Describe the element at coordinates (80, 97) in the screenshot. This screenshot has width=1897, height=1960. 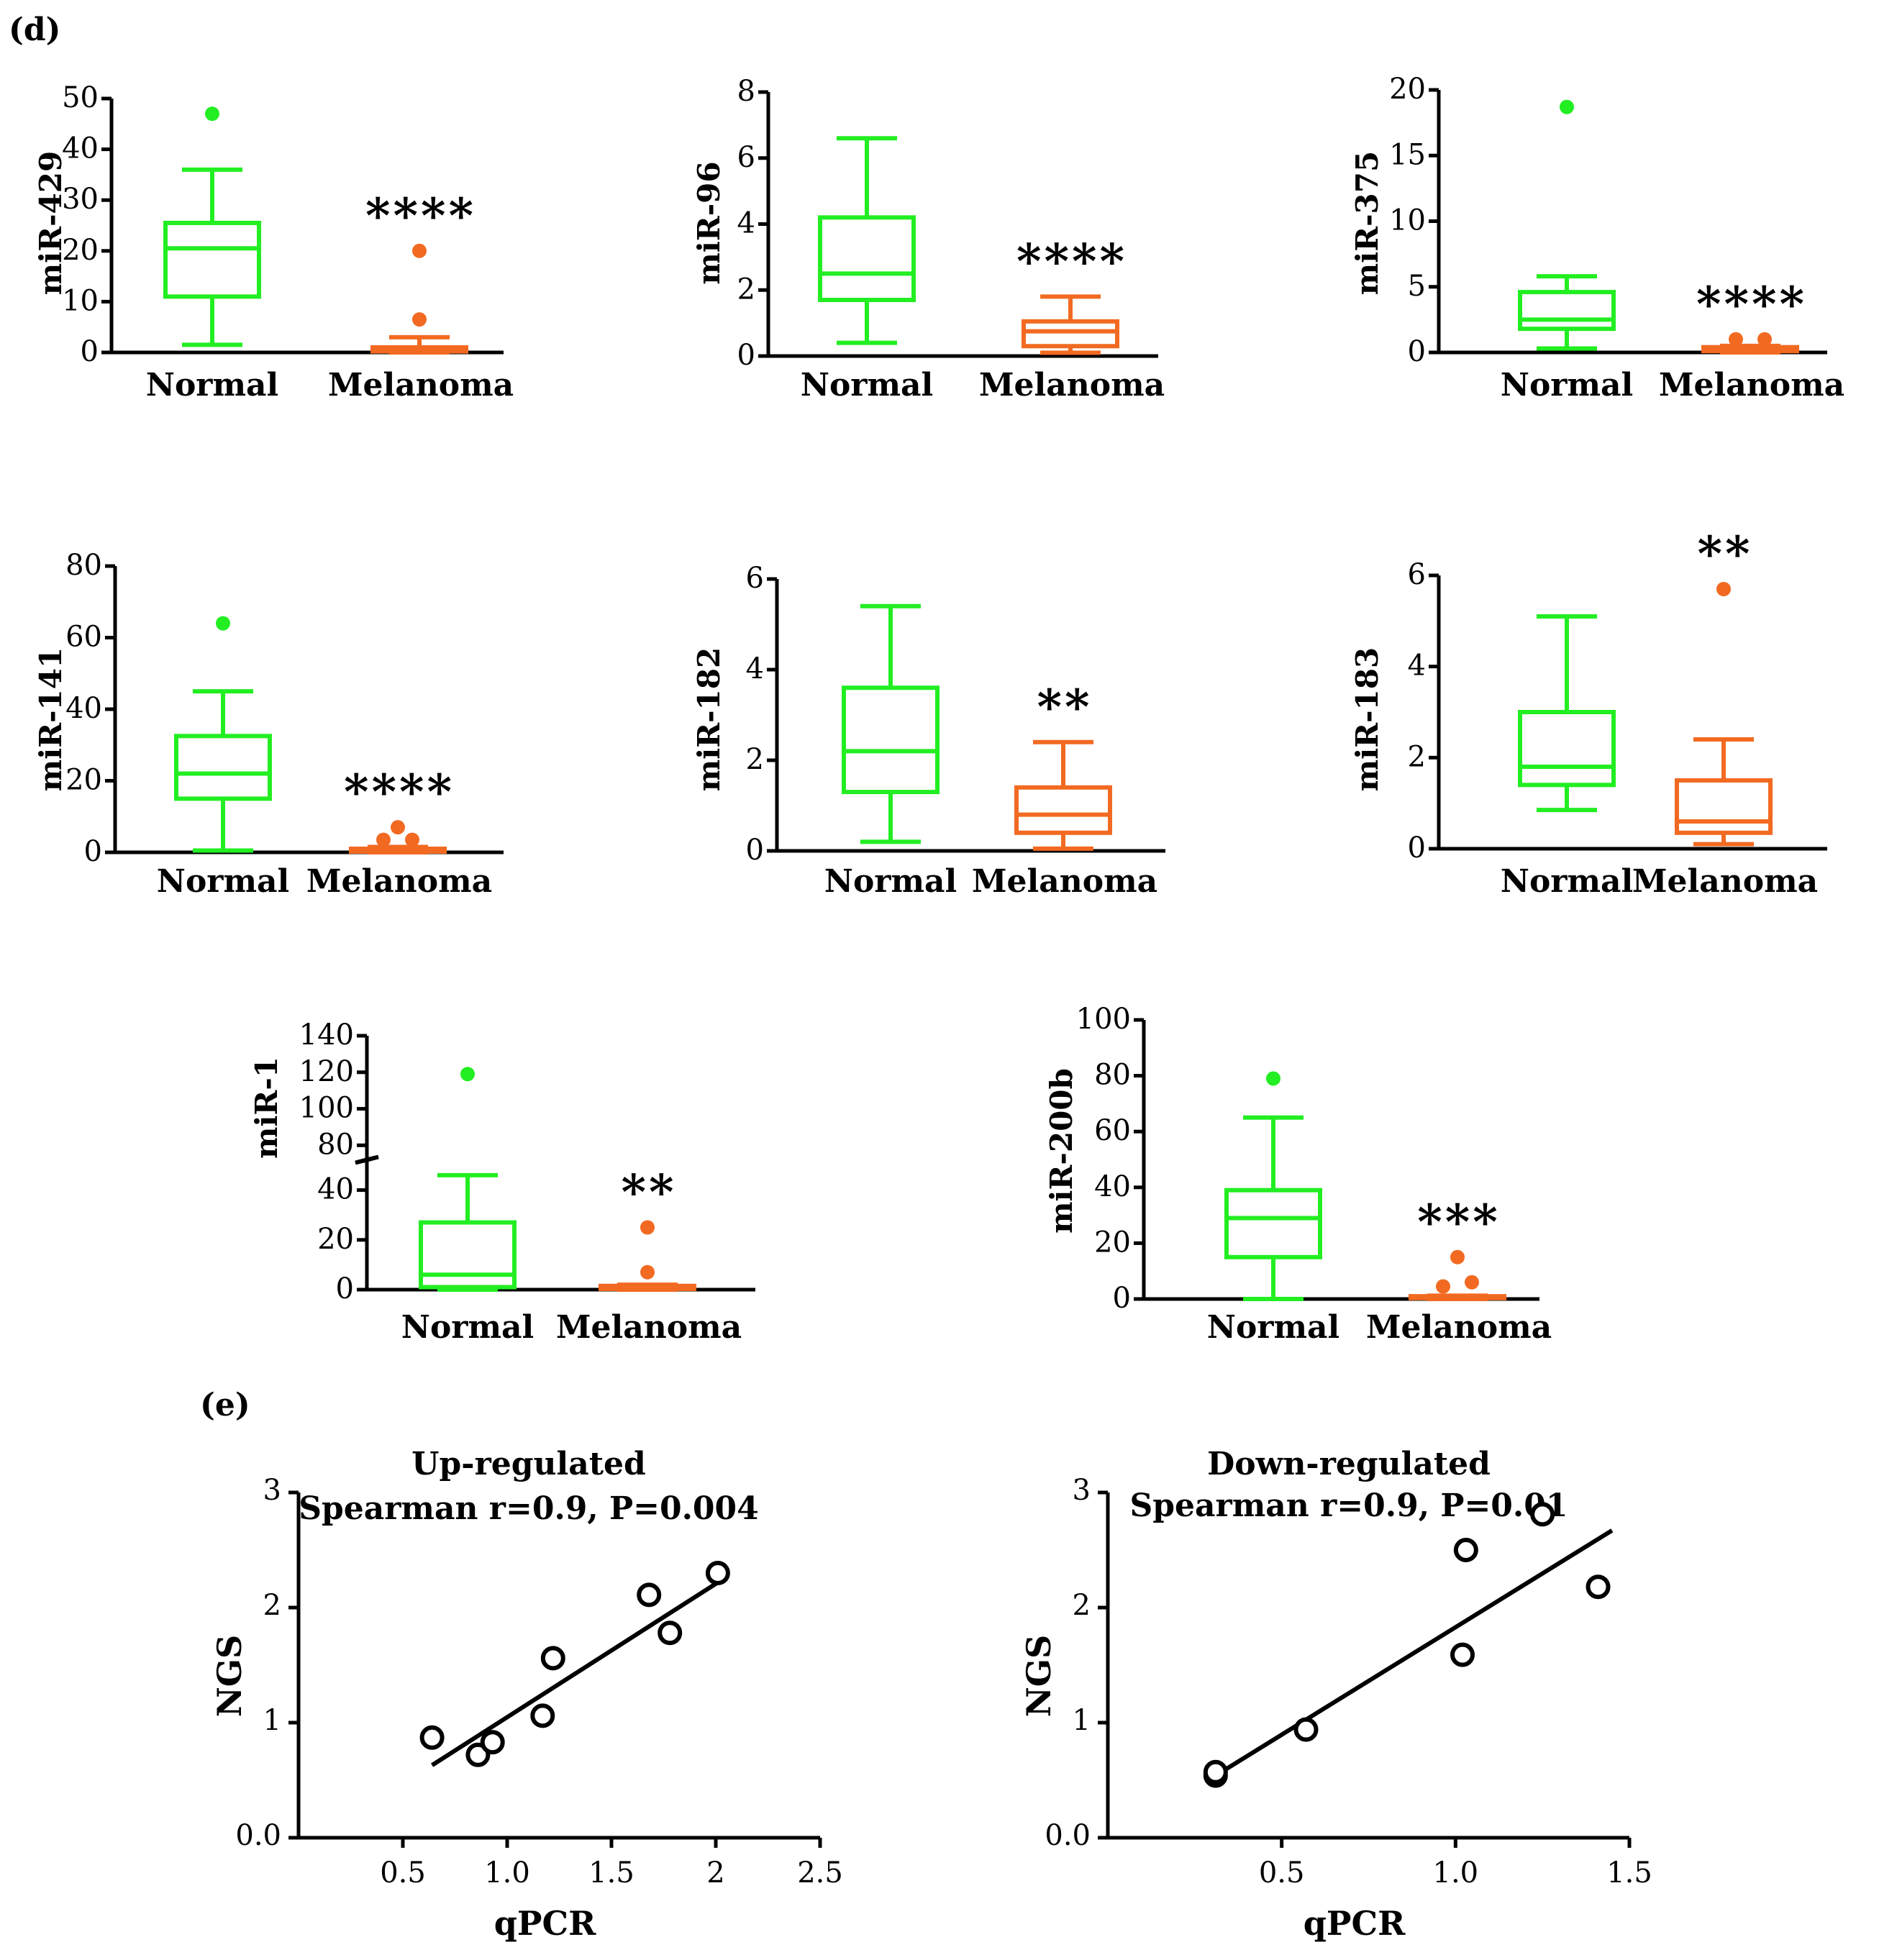
I see `y-tick-label: 50` at that location.